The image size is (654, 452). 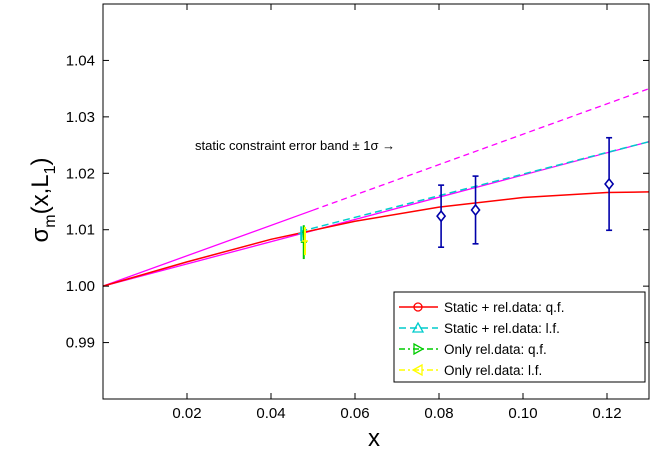 What do you see at coordinates (504, 307) in the screenshot?
I see `legend-label-1: Static + rel.data: q.f.` at bounding box center [504, 307].